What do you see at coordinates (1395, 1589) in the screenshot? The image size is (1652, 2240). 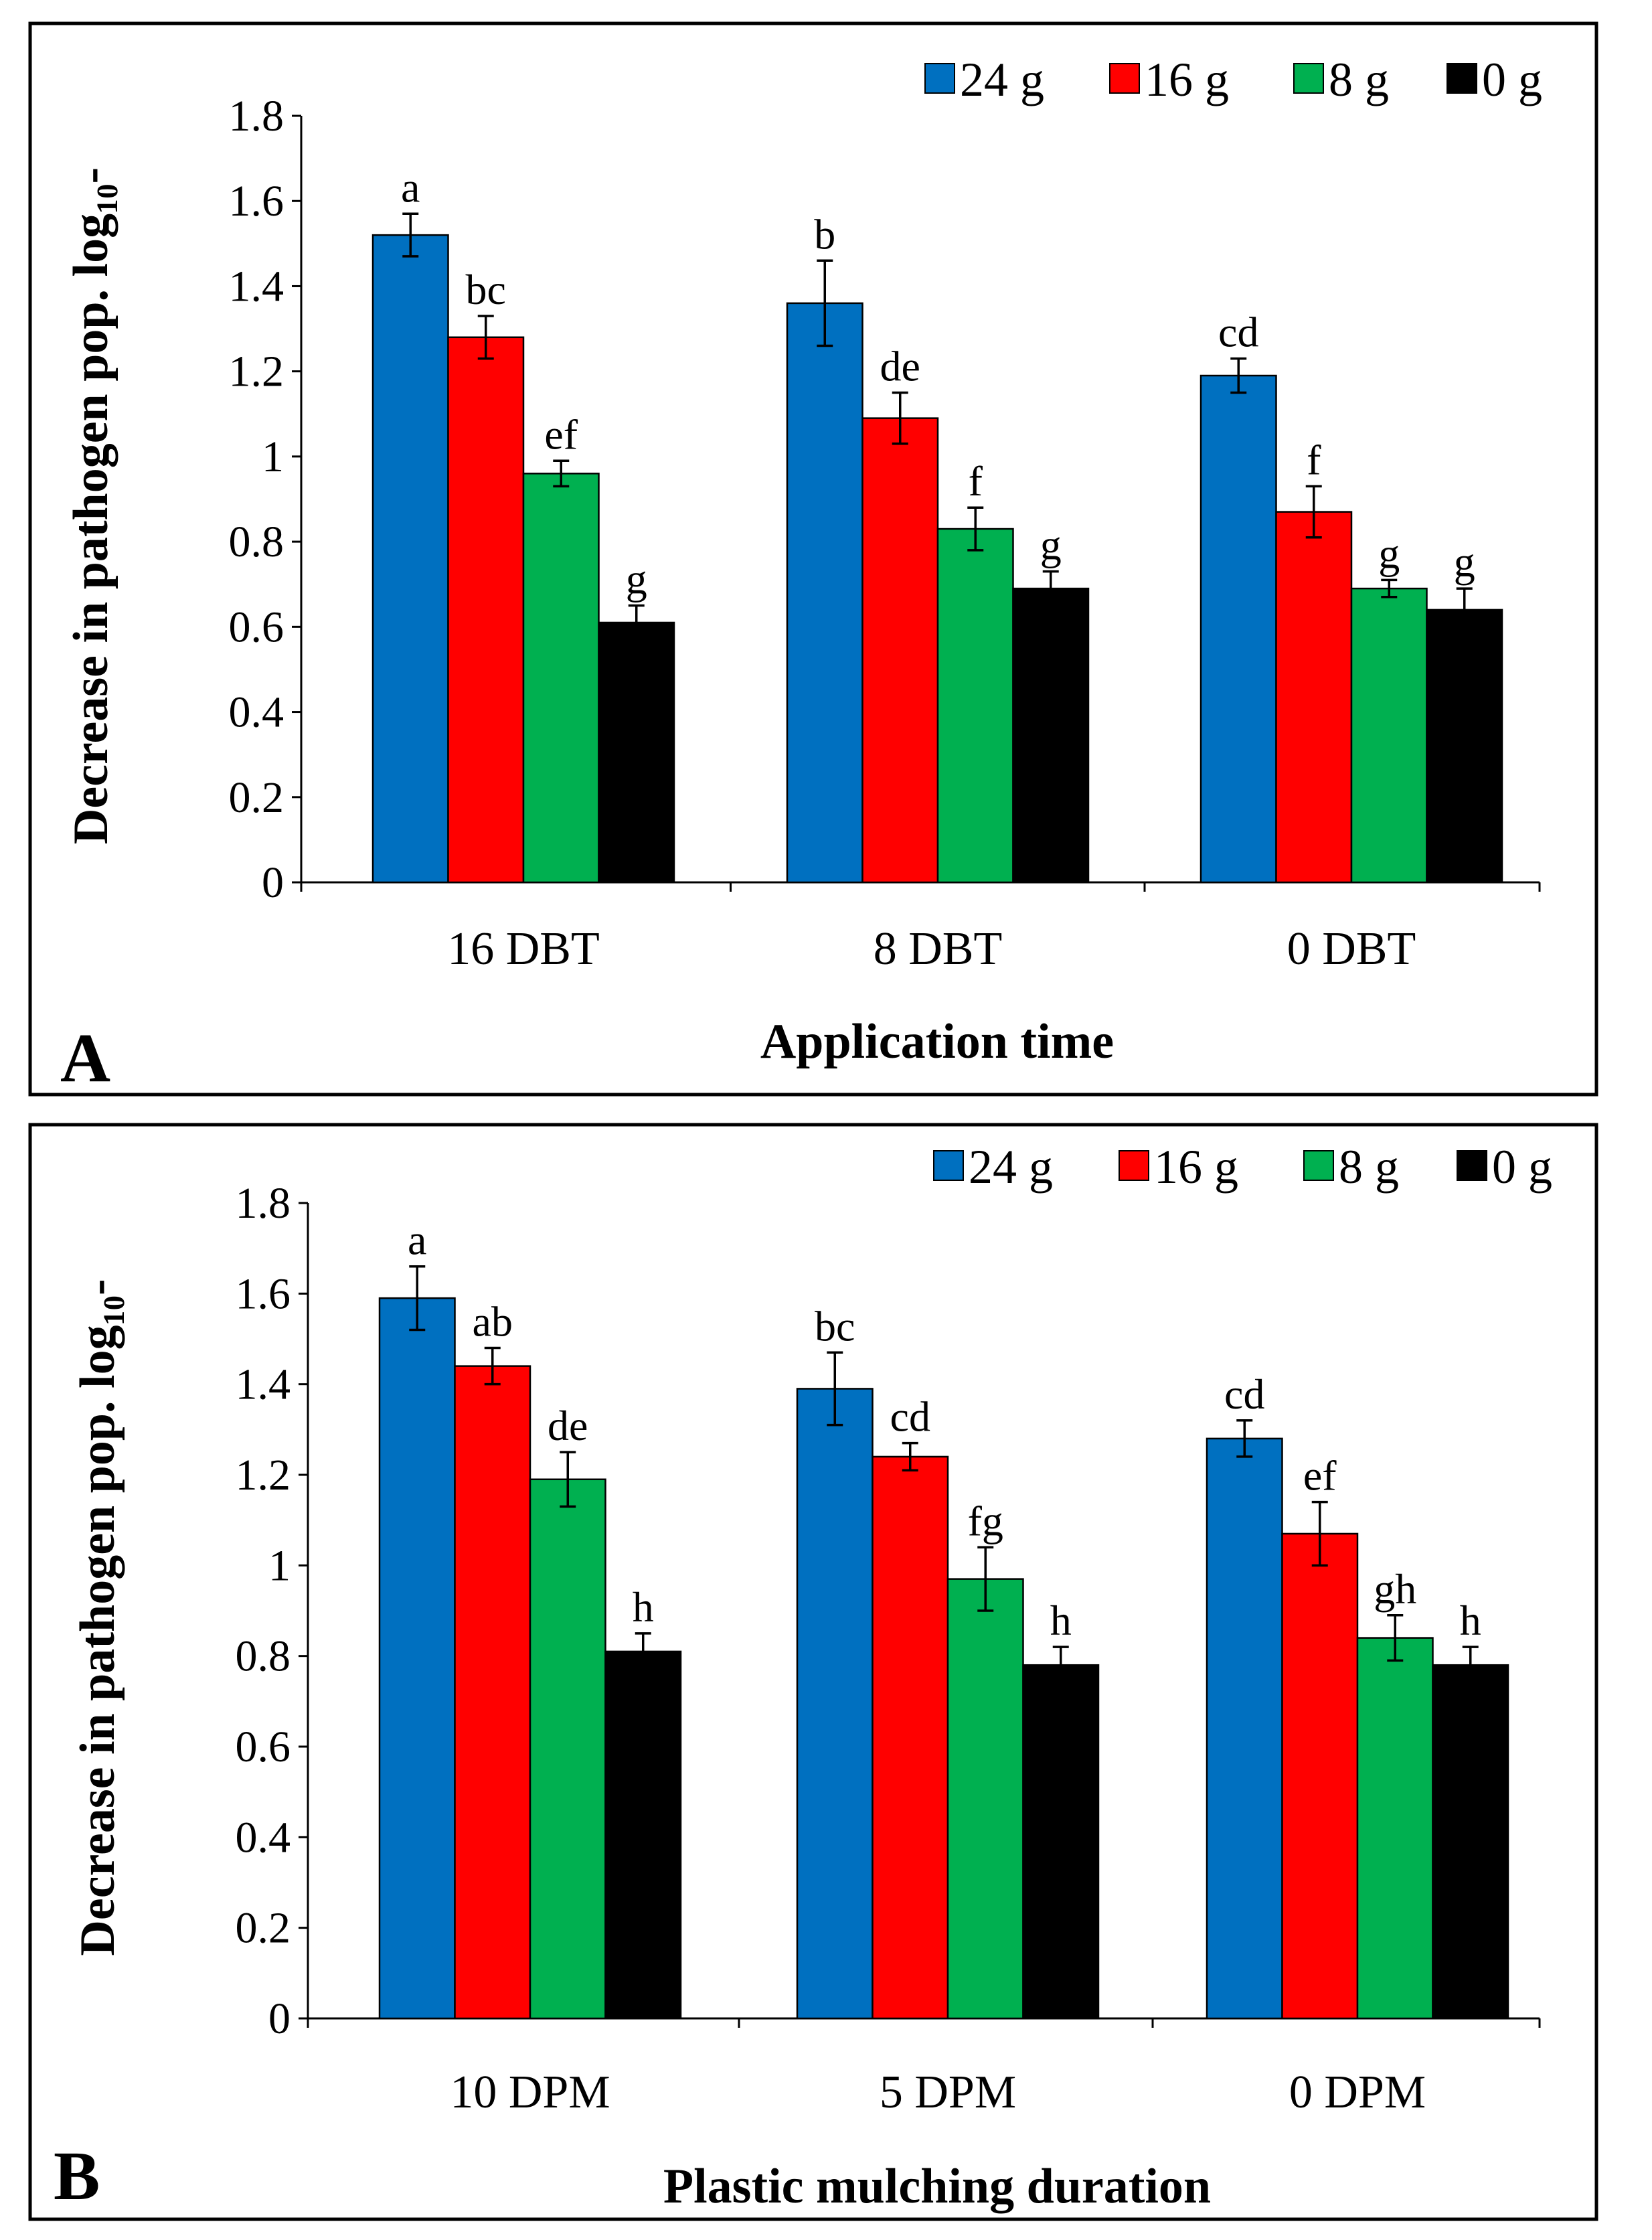 I see `significance-label: gh` at bounding box center [1395, 1589].